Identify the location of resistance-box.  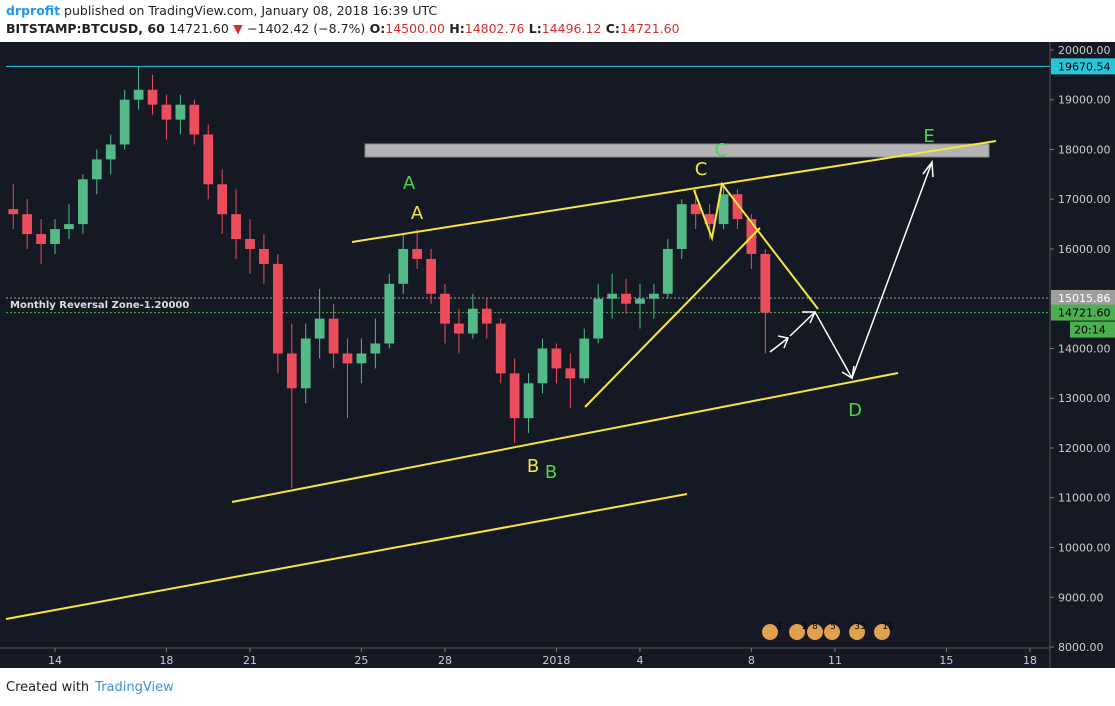
(677, 150).